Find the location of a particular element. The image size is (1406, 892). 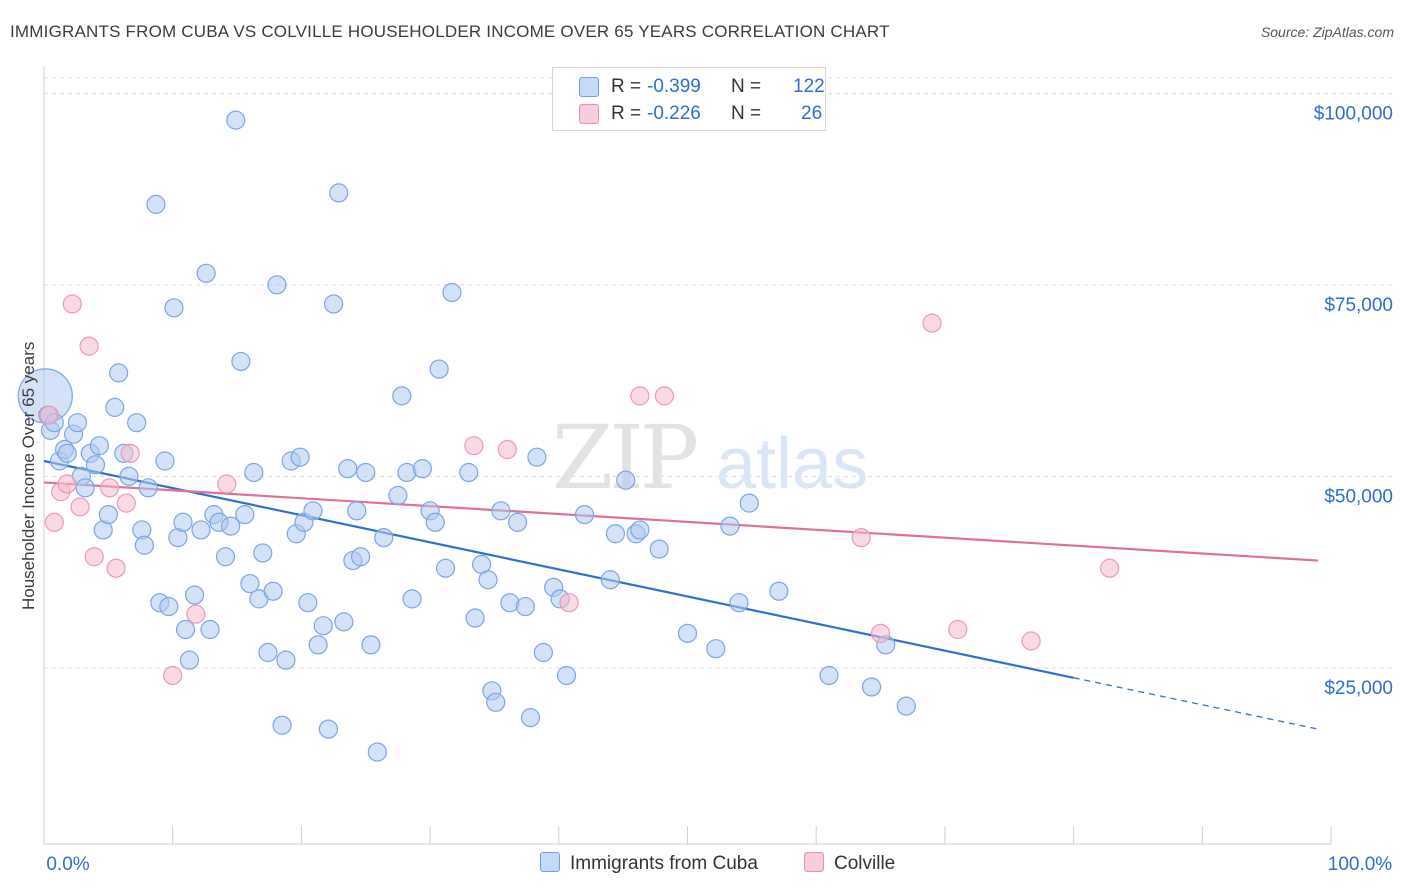

y-tick-label: $50,000 is located at coordinates (1358, 496).